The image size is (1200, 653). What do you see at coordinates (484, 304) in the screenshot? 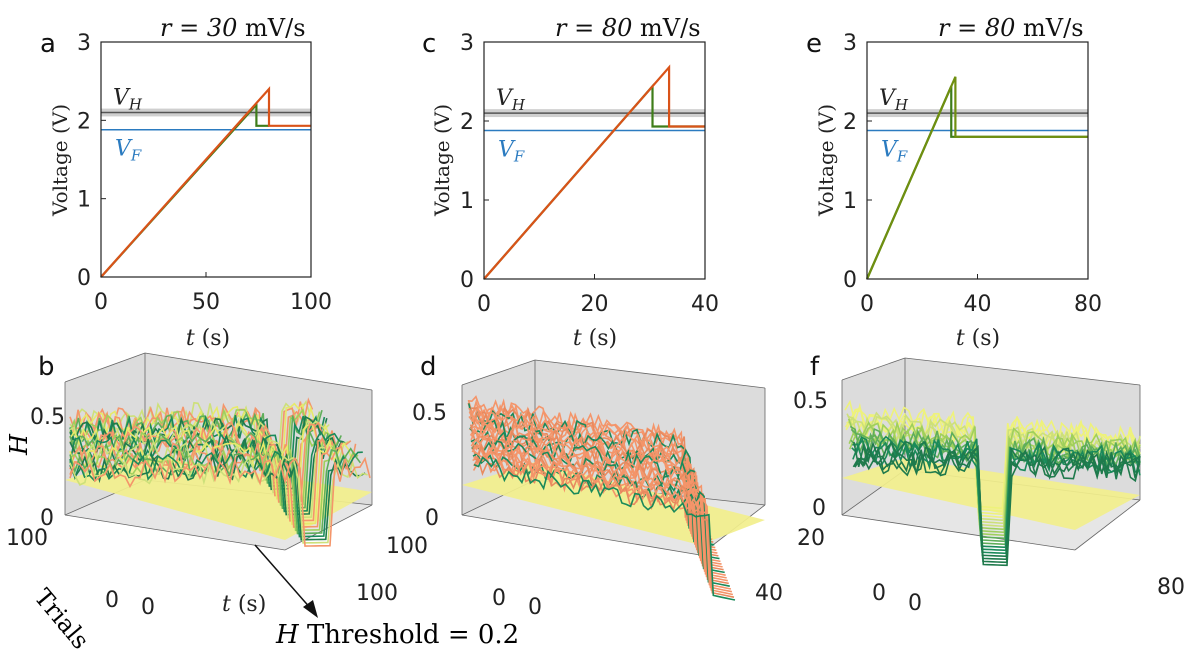
I see `xtick-label-c-0: 0` at bounding box center [484, 304].